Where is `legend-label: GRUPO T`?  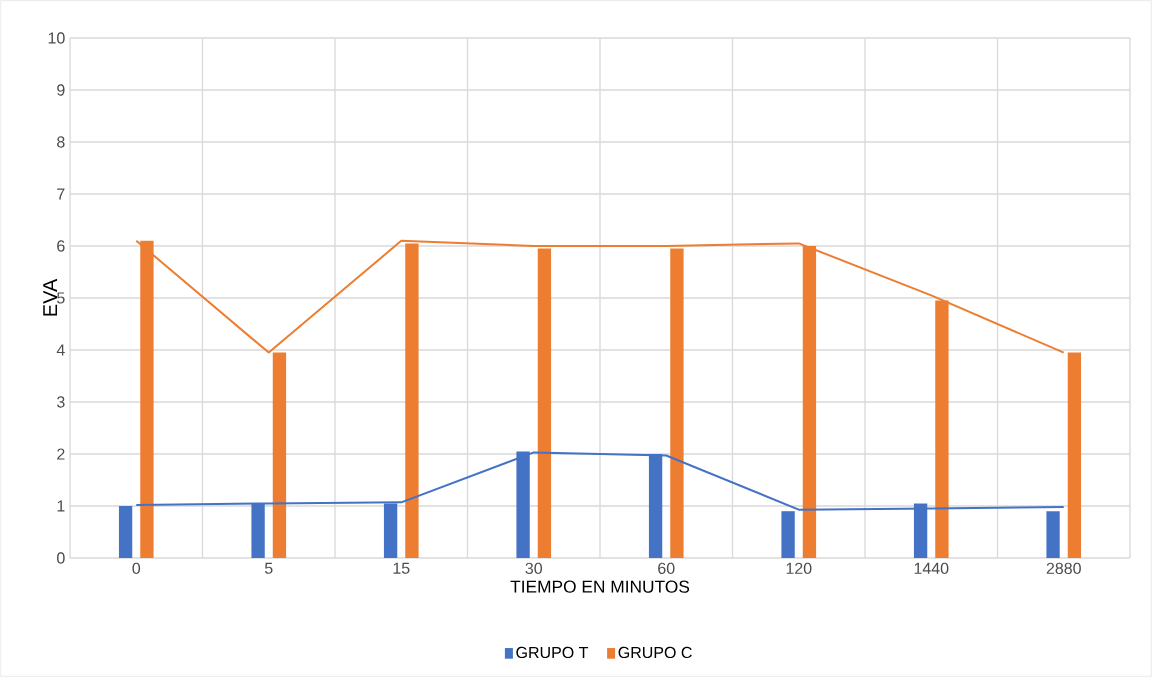
legend-label: GRUPO T is located at coordinates (552, 652).